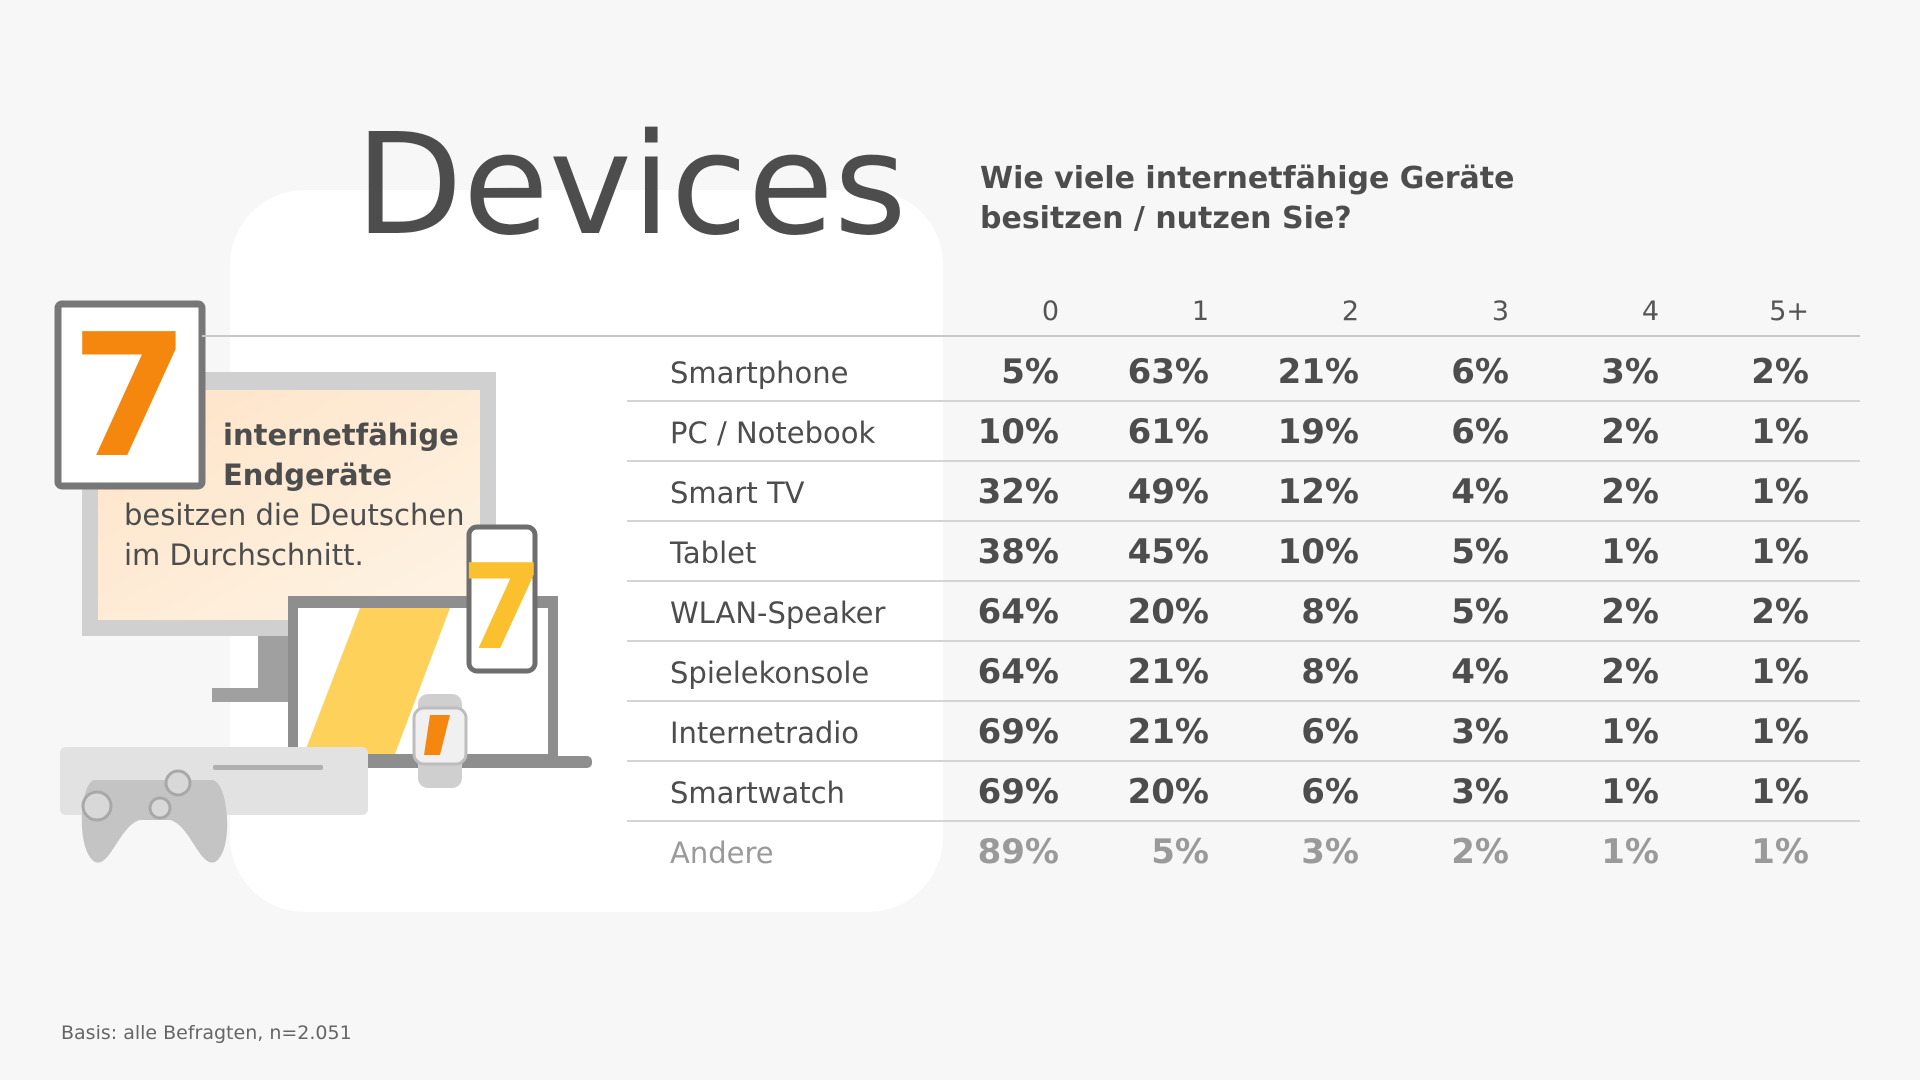 The height and width of the screenshot is (1080, 1920). What do you see at coordinates (437, 735) in the screenshot?
I see `watch-stripe` at bounding box center [437, 735].